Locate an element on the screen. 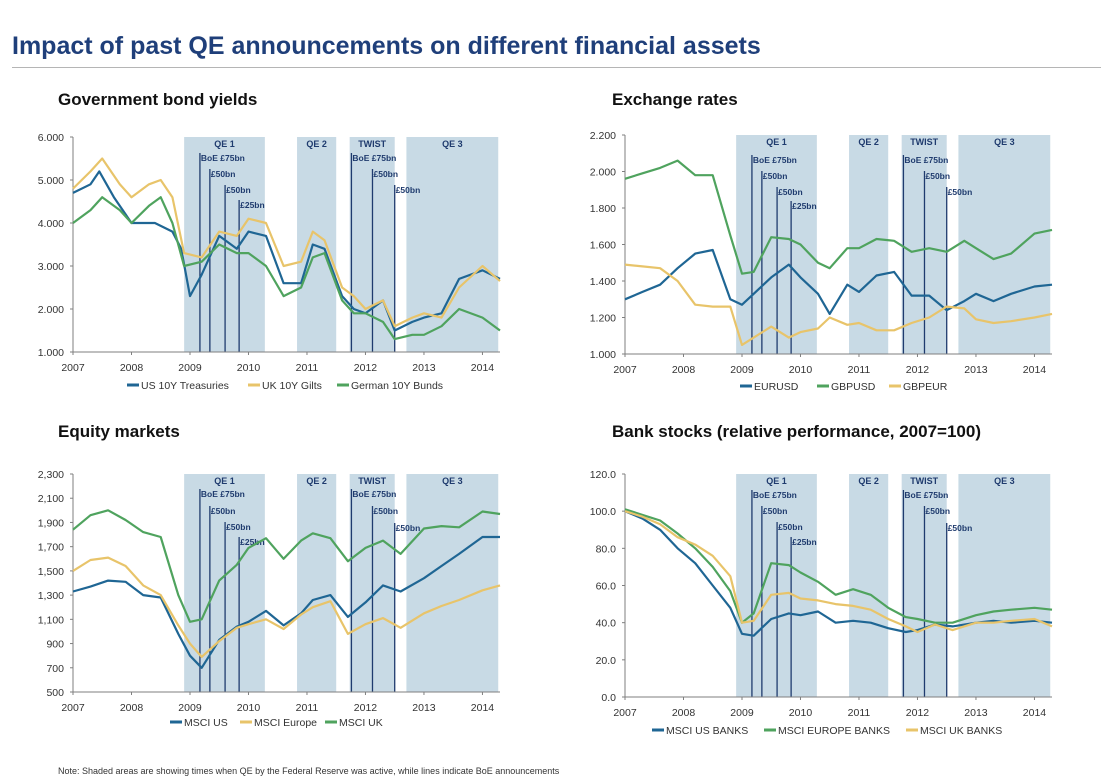 The height and width of the screenshot is (776, 1101). y-tick-label: 1,100 is located at coordinates (51, 620).